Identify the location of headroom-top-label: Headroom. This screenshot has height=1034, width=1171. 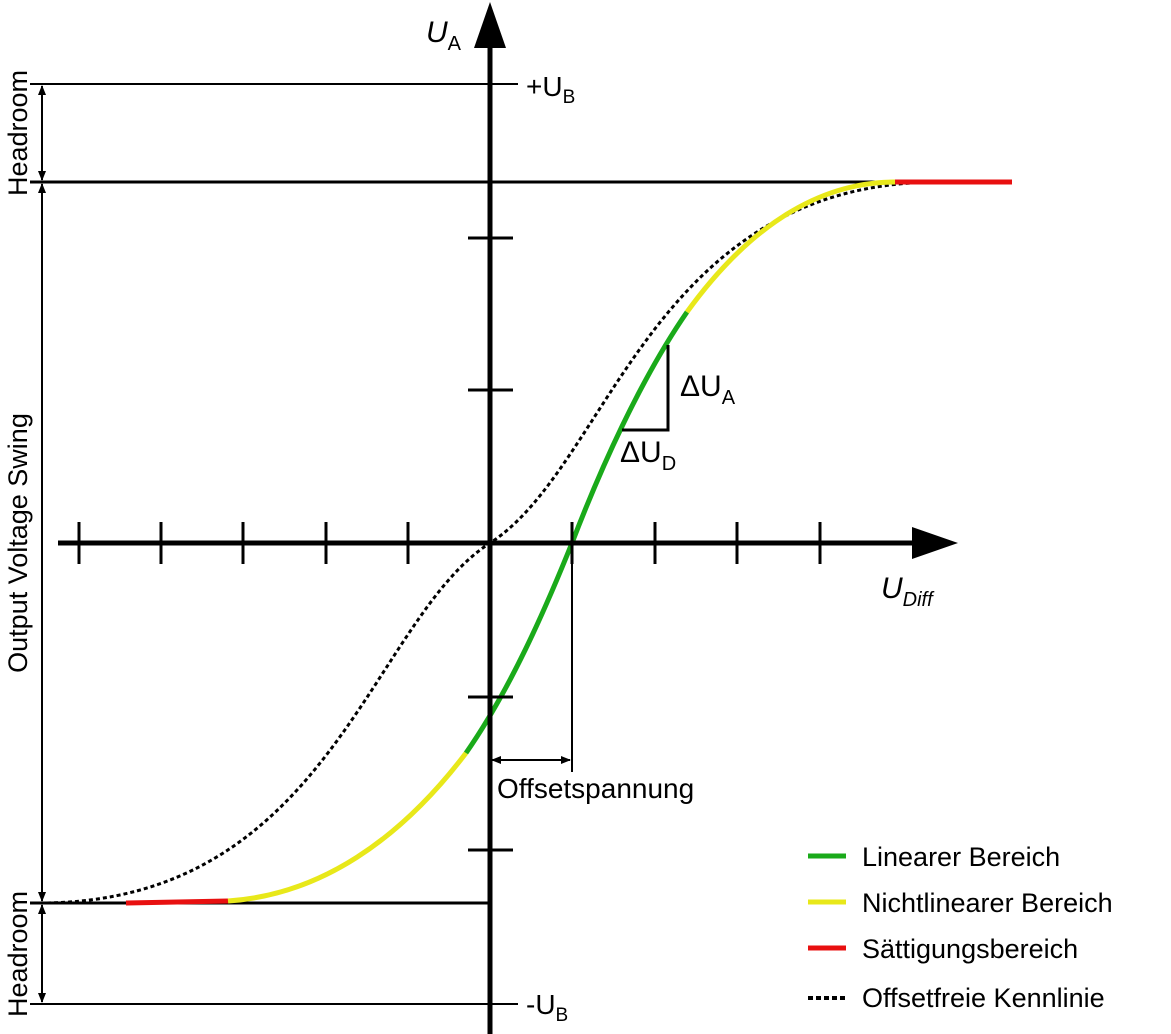
(18, 133).